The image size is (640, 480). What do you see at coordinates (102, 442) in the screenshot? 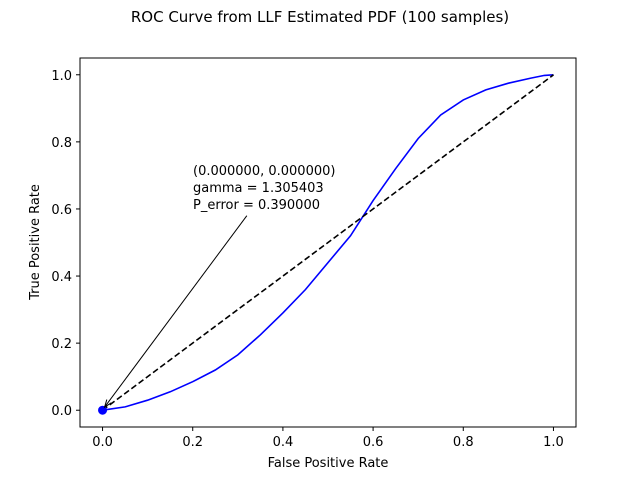
I see `x-tick-label: 0.0` at bounding box center [102, 442].